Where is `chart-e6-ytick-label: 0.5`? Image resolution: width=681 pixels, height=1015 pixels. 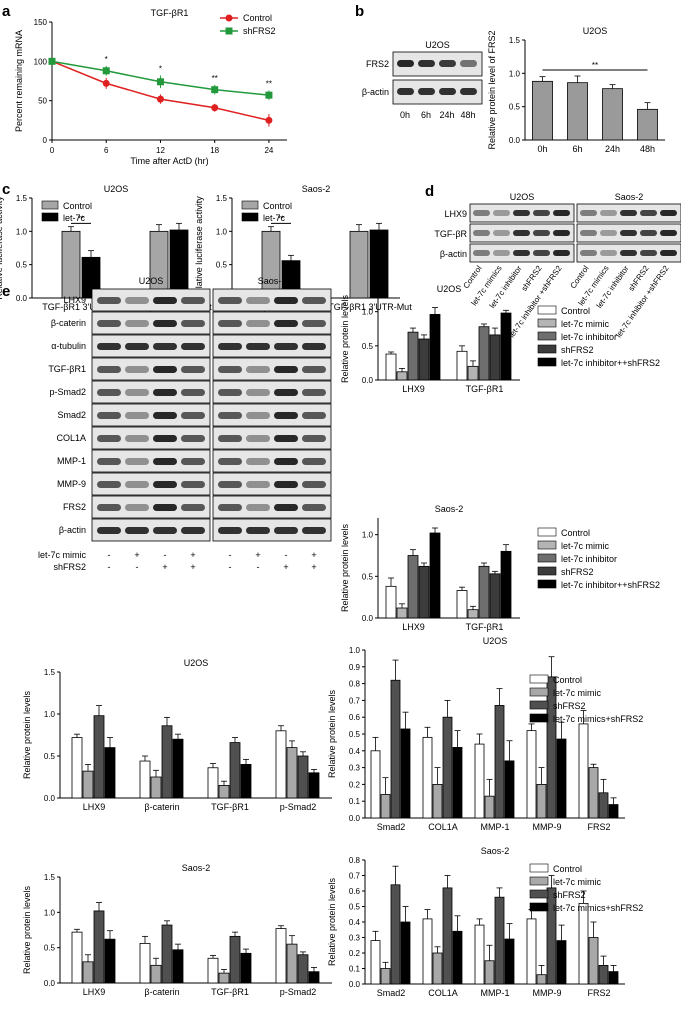
chart-e6-ytick-label: 0.5 is located at coordinates (355, 907).